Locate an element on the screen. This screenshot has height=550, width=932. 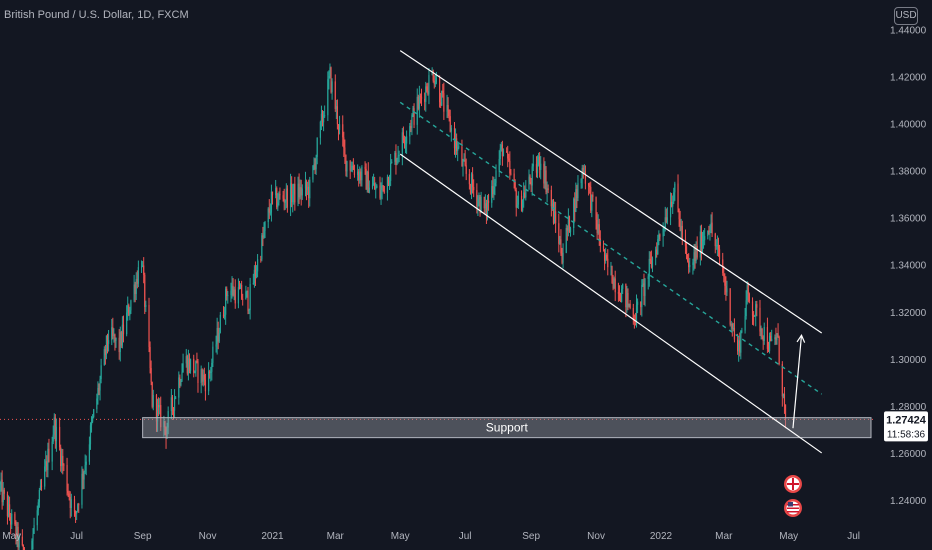
support-zone-rect is located at coordinates (507, 428).